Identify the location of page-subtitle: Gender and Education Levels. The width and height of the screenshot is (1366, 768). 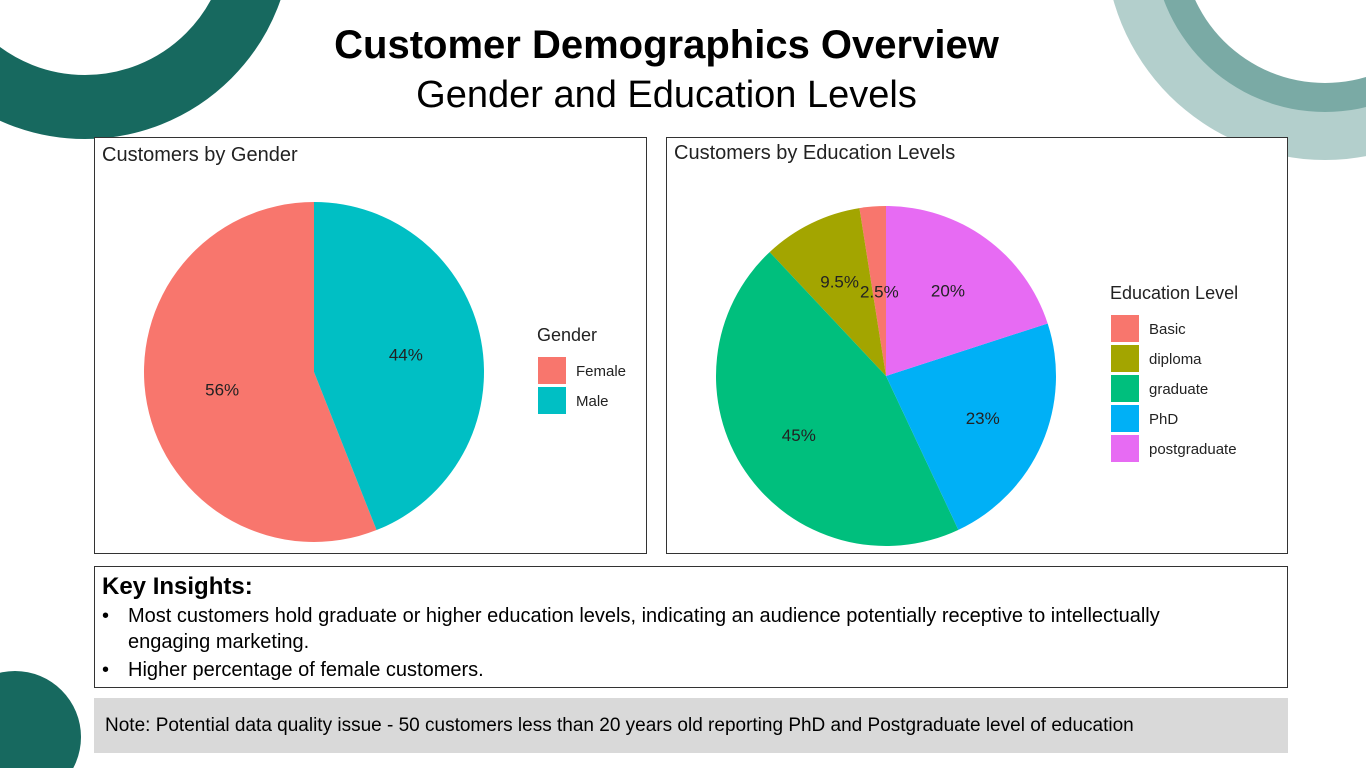
(666, 95).